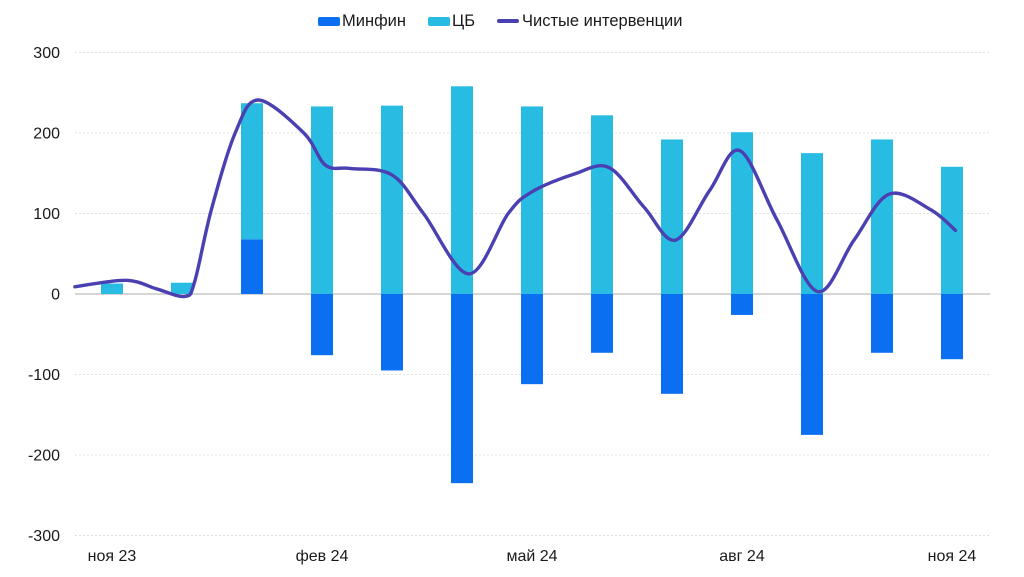 The image size is (1024, 577). What do you see at coordinates (531, 556) in the screenshot?
I see `x-axis-label: май 24` at bounding box center [531, 556].